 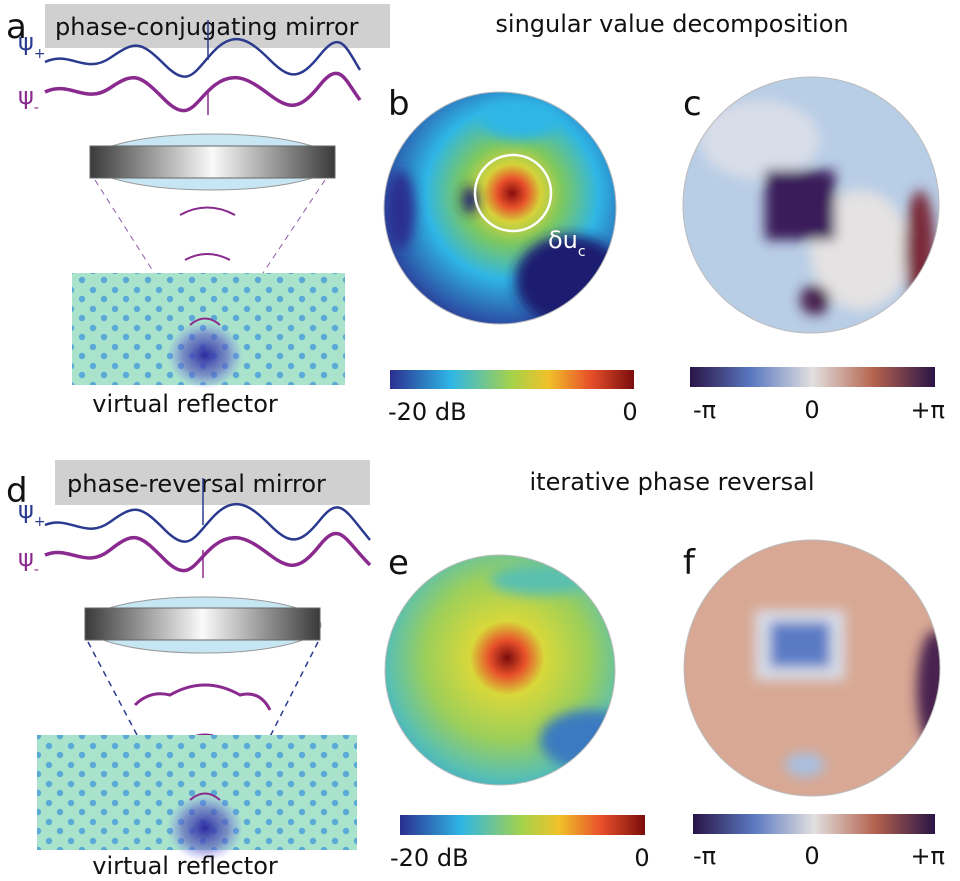 What do you see at coordinates (692, 104) in the screenshot?
I see `panel-letter: c` at bounding box center [692, 104].